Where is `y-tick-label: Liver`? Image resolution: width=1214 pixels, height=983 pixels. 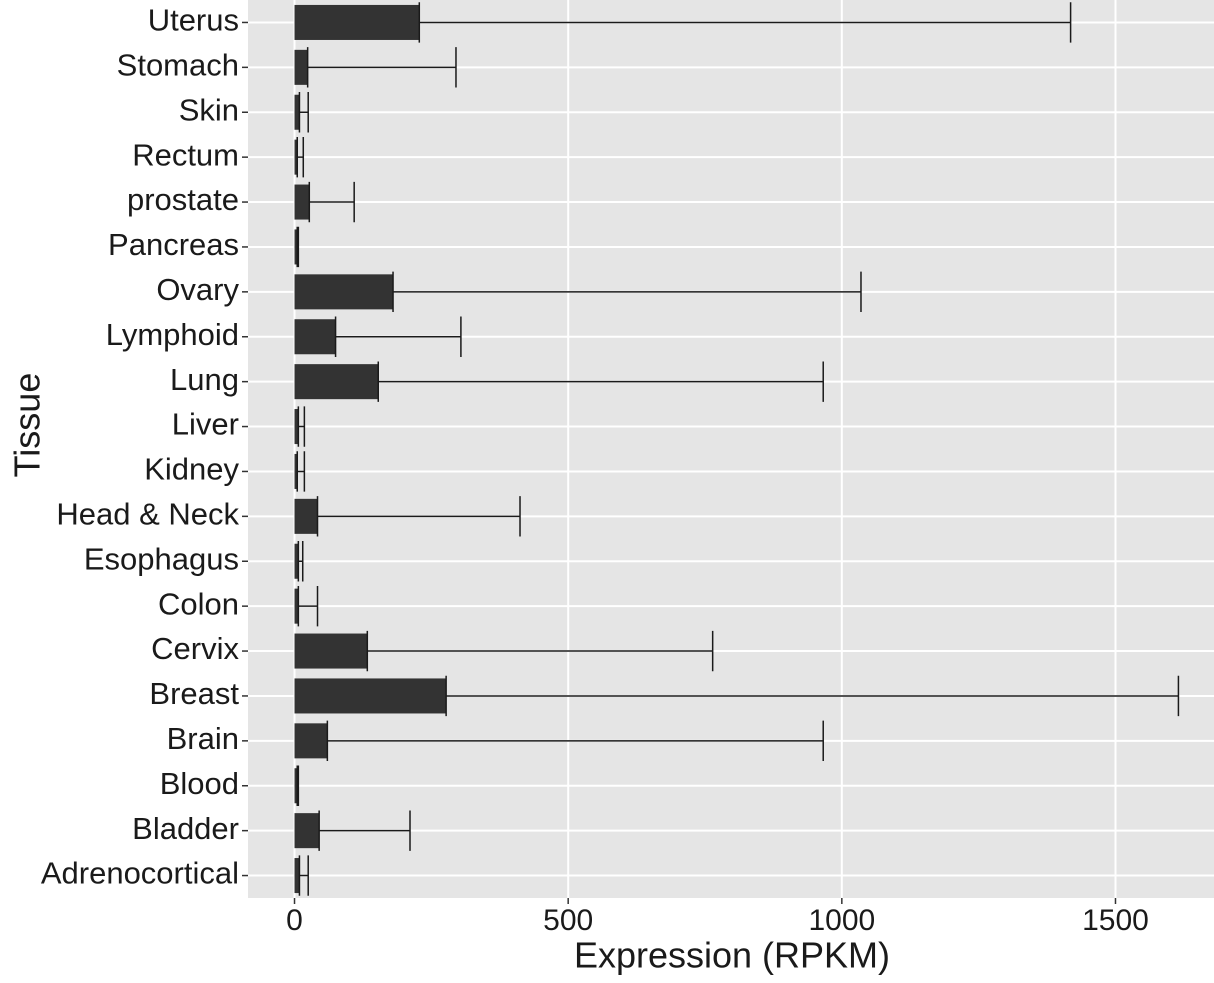 y-tick-label: Liver is located at coordinates (205, 424).